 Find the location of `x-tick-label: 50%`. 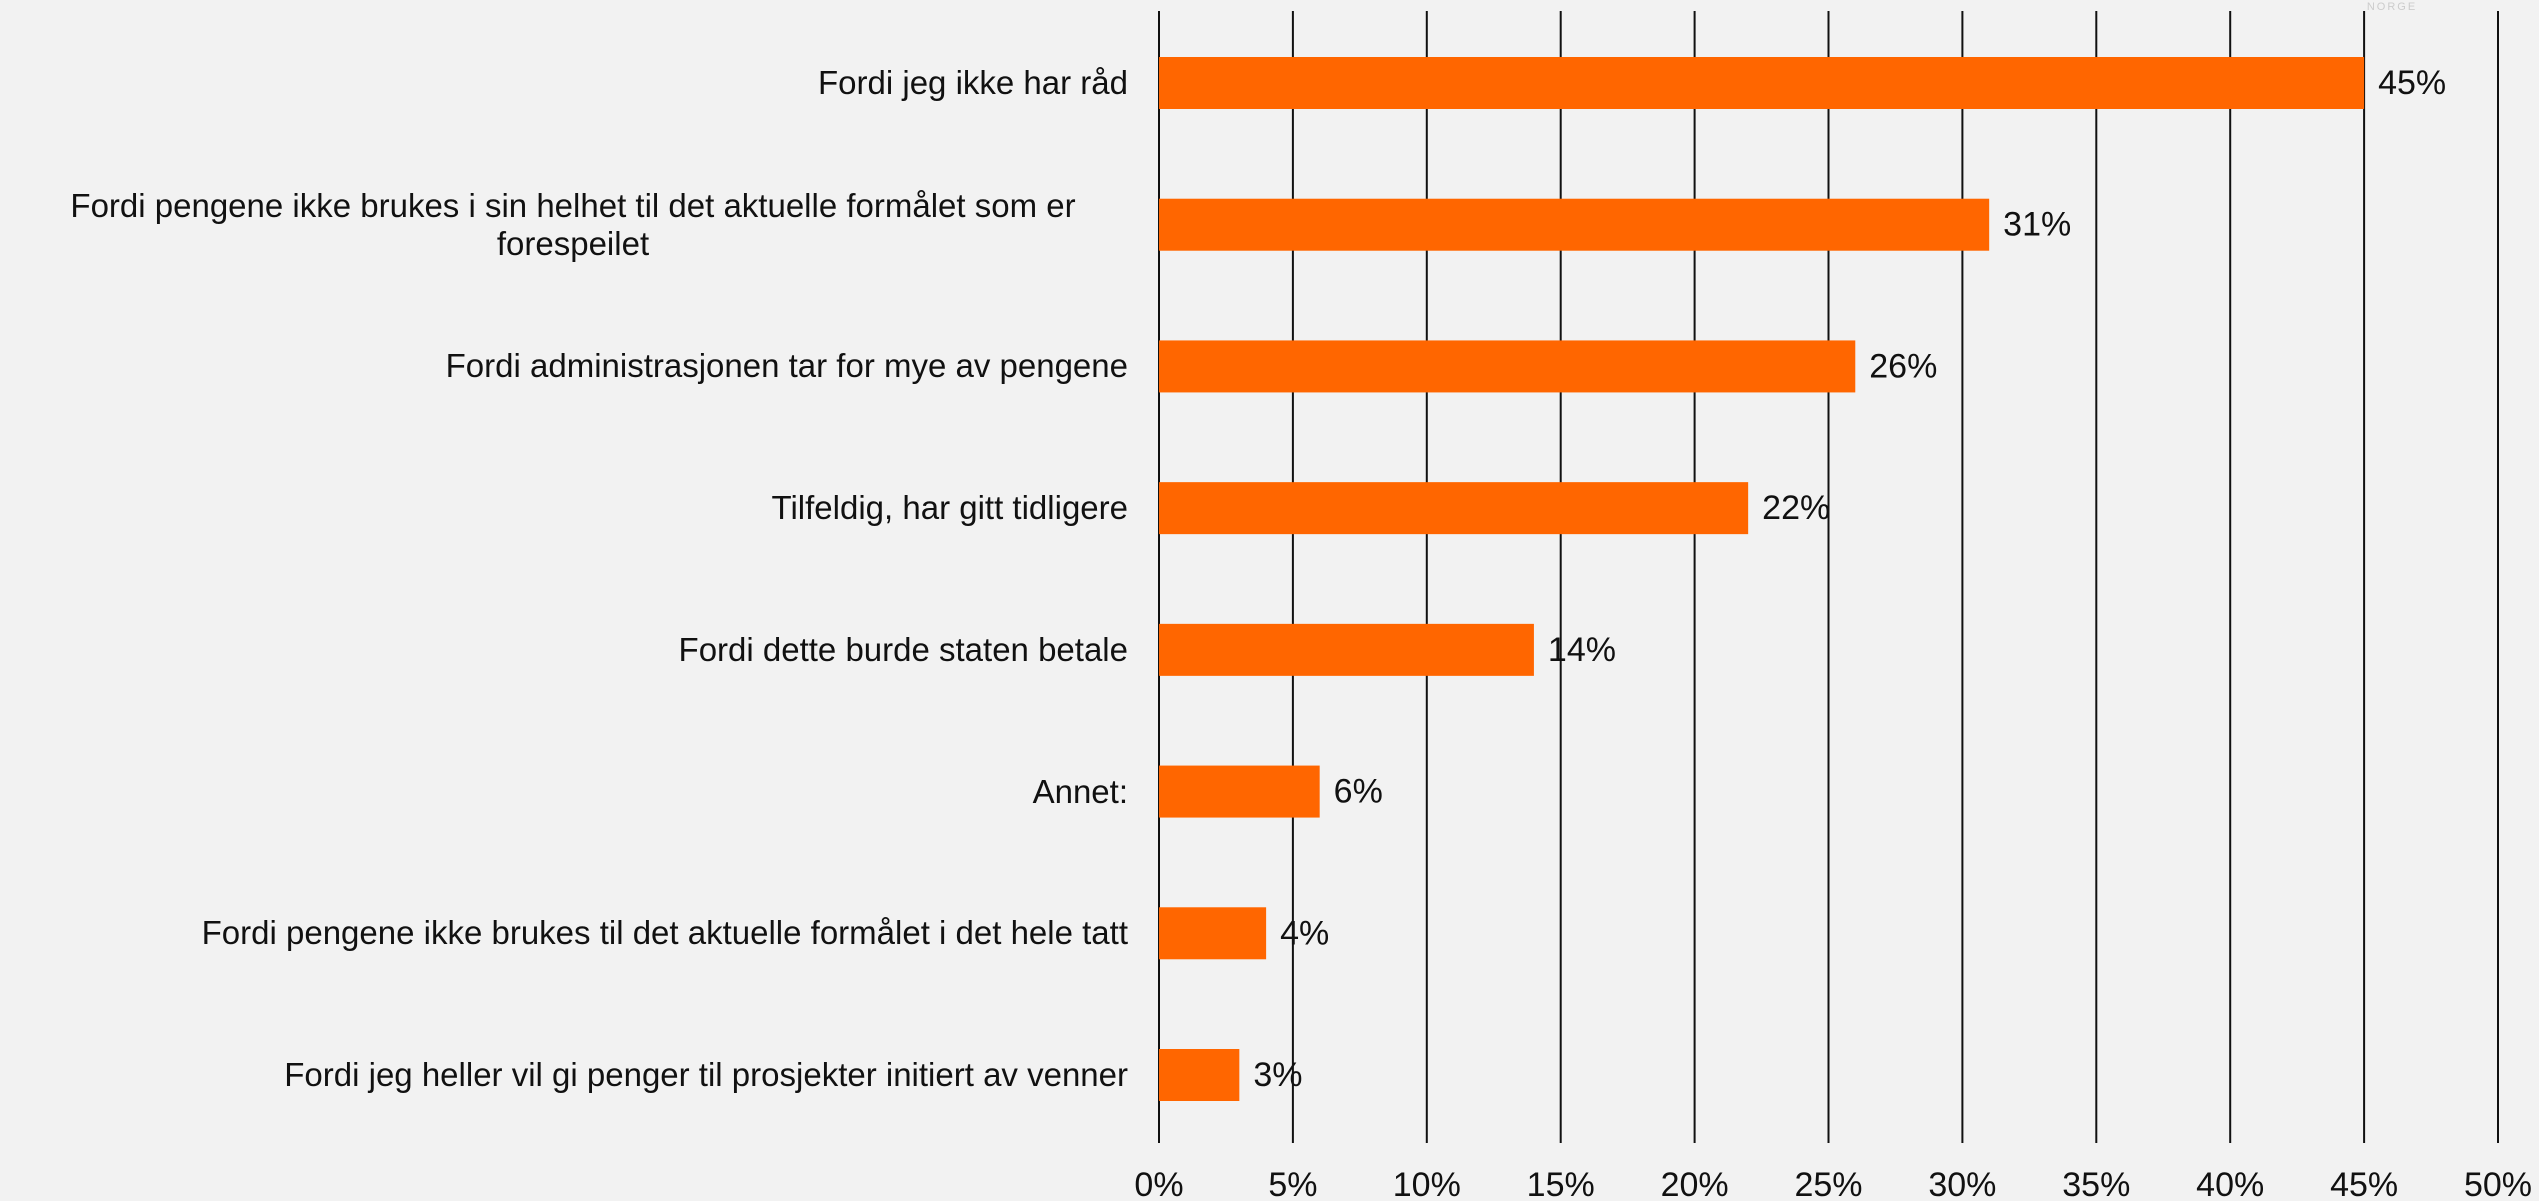

x-tick-label: 50% is located at coordinates (2498, 1183).